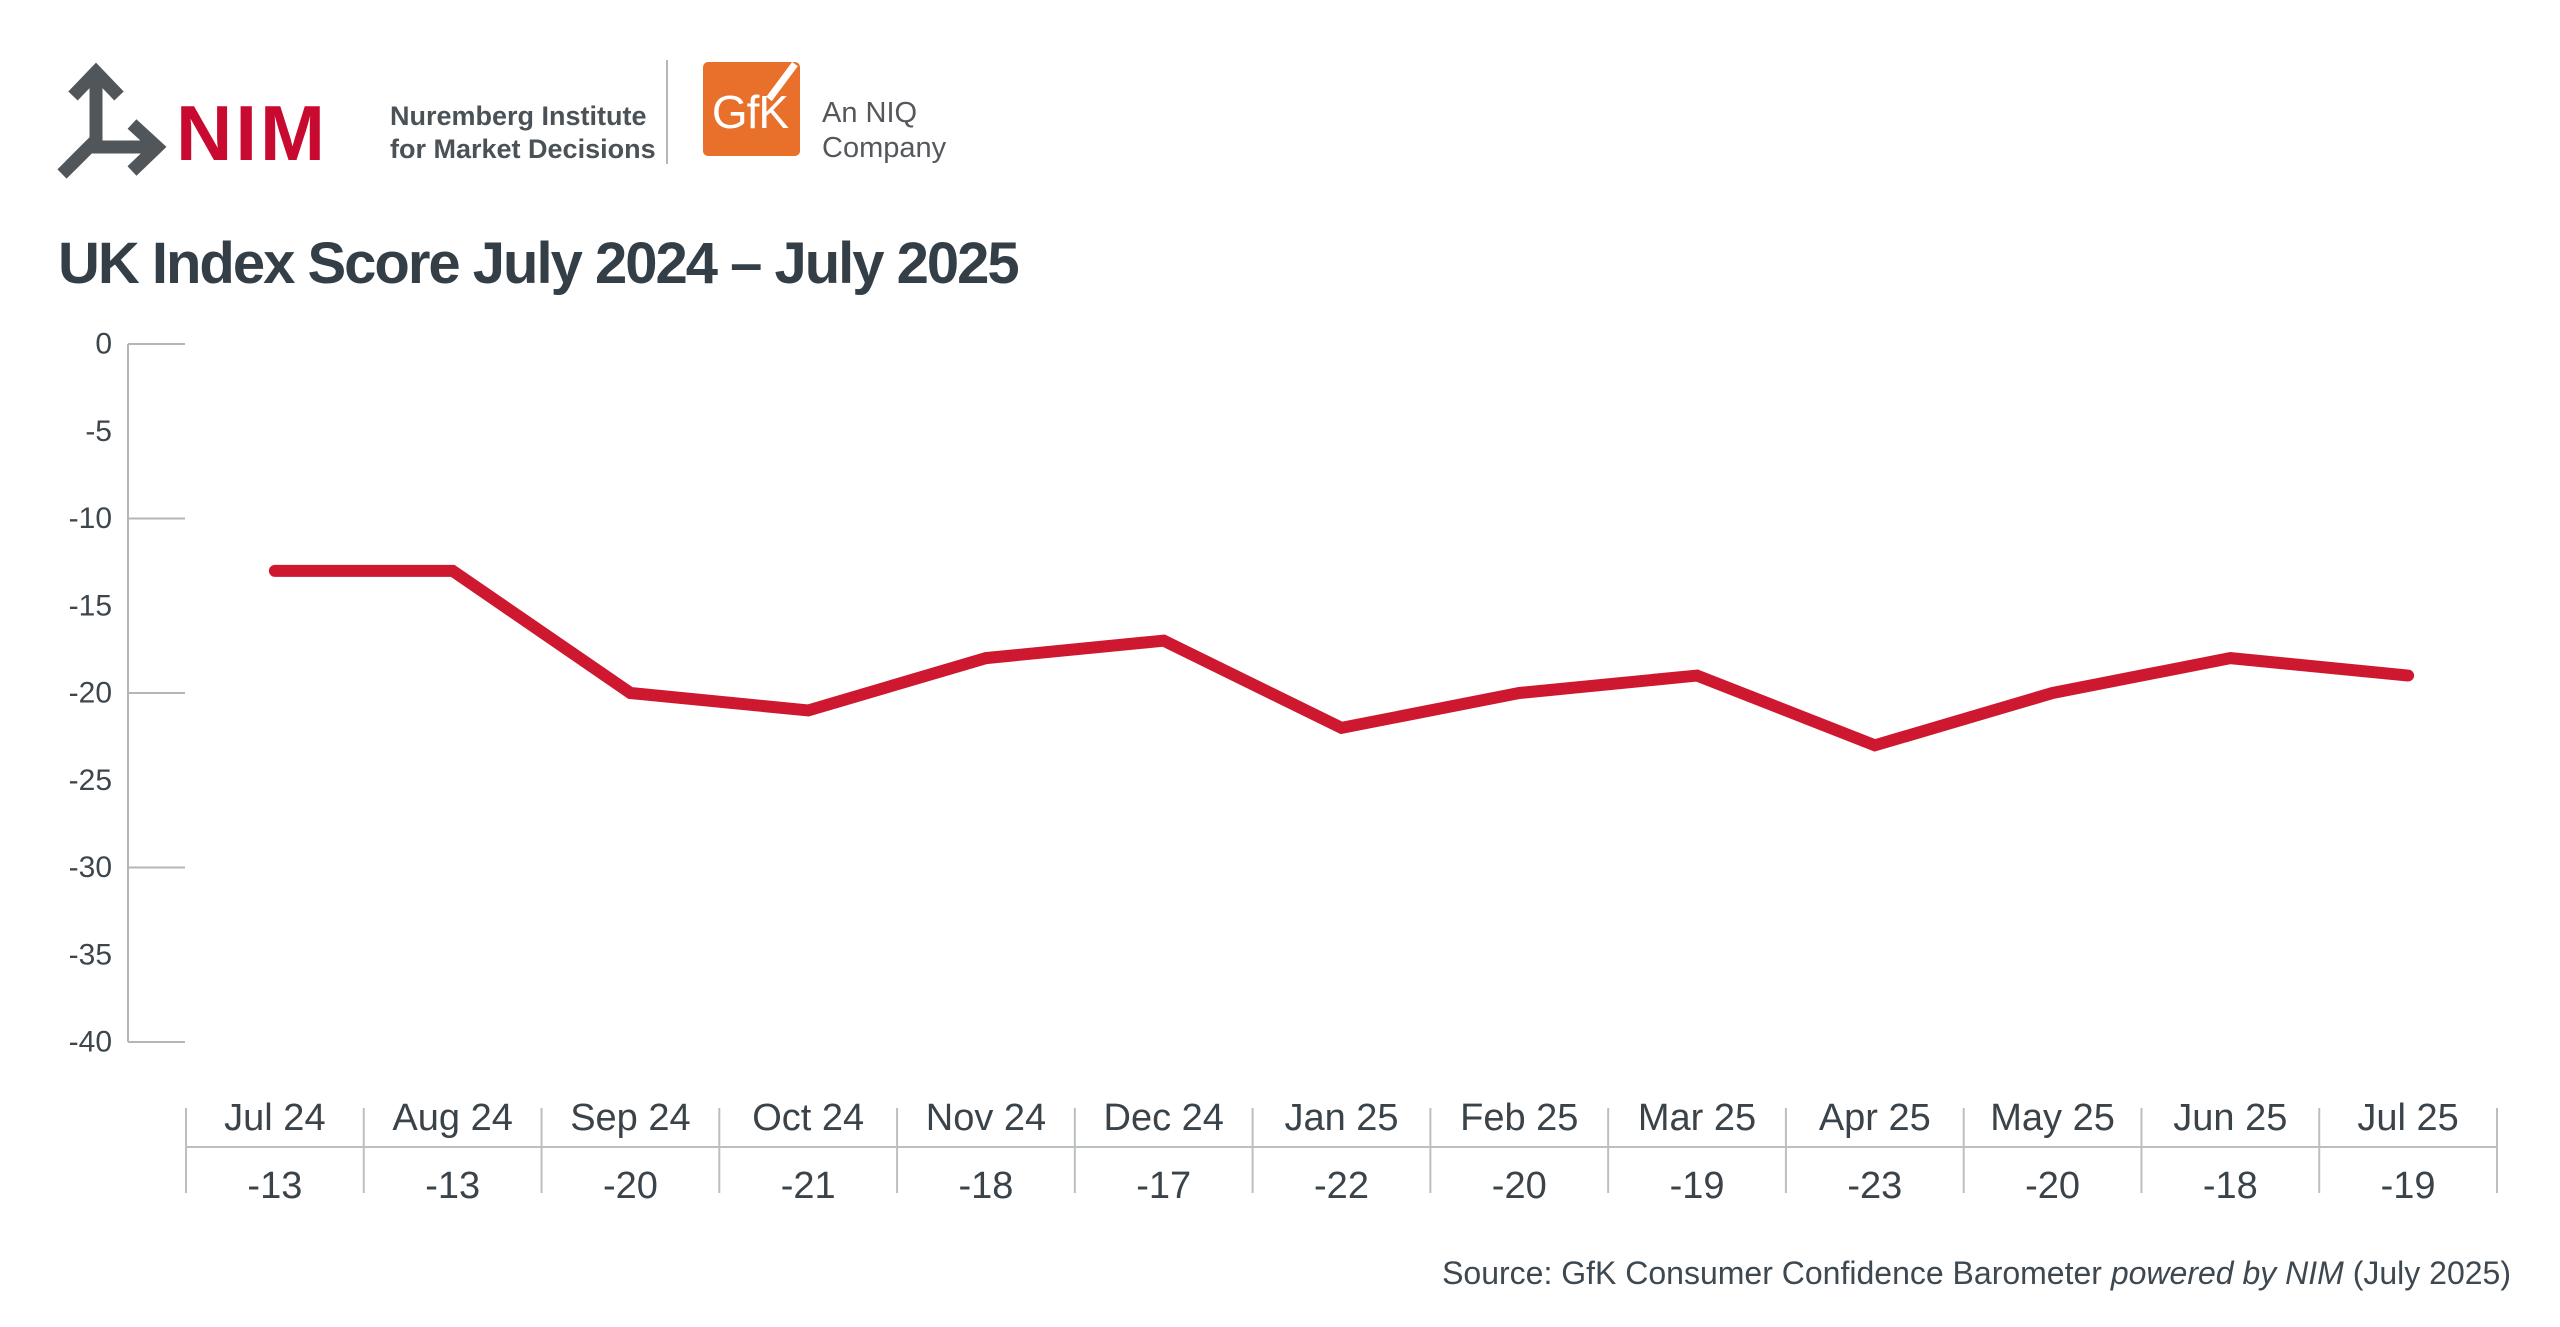 The height and width of the screenshot is (1327, 2560). I want to click on y-axis-label: -35, so click(90, 954).